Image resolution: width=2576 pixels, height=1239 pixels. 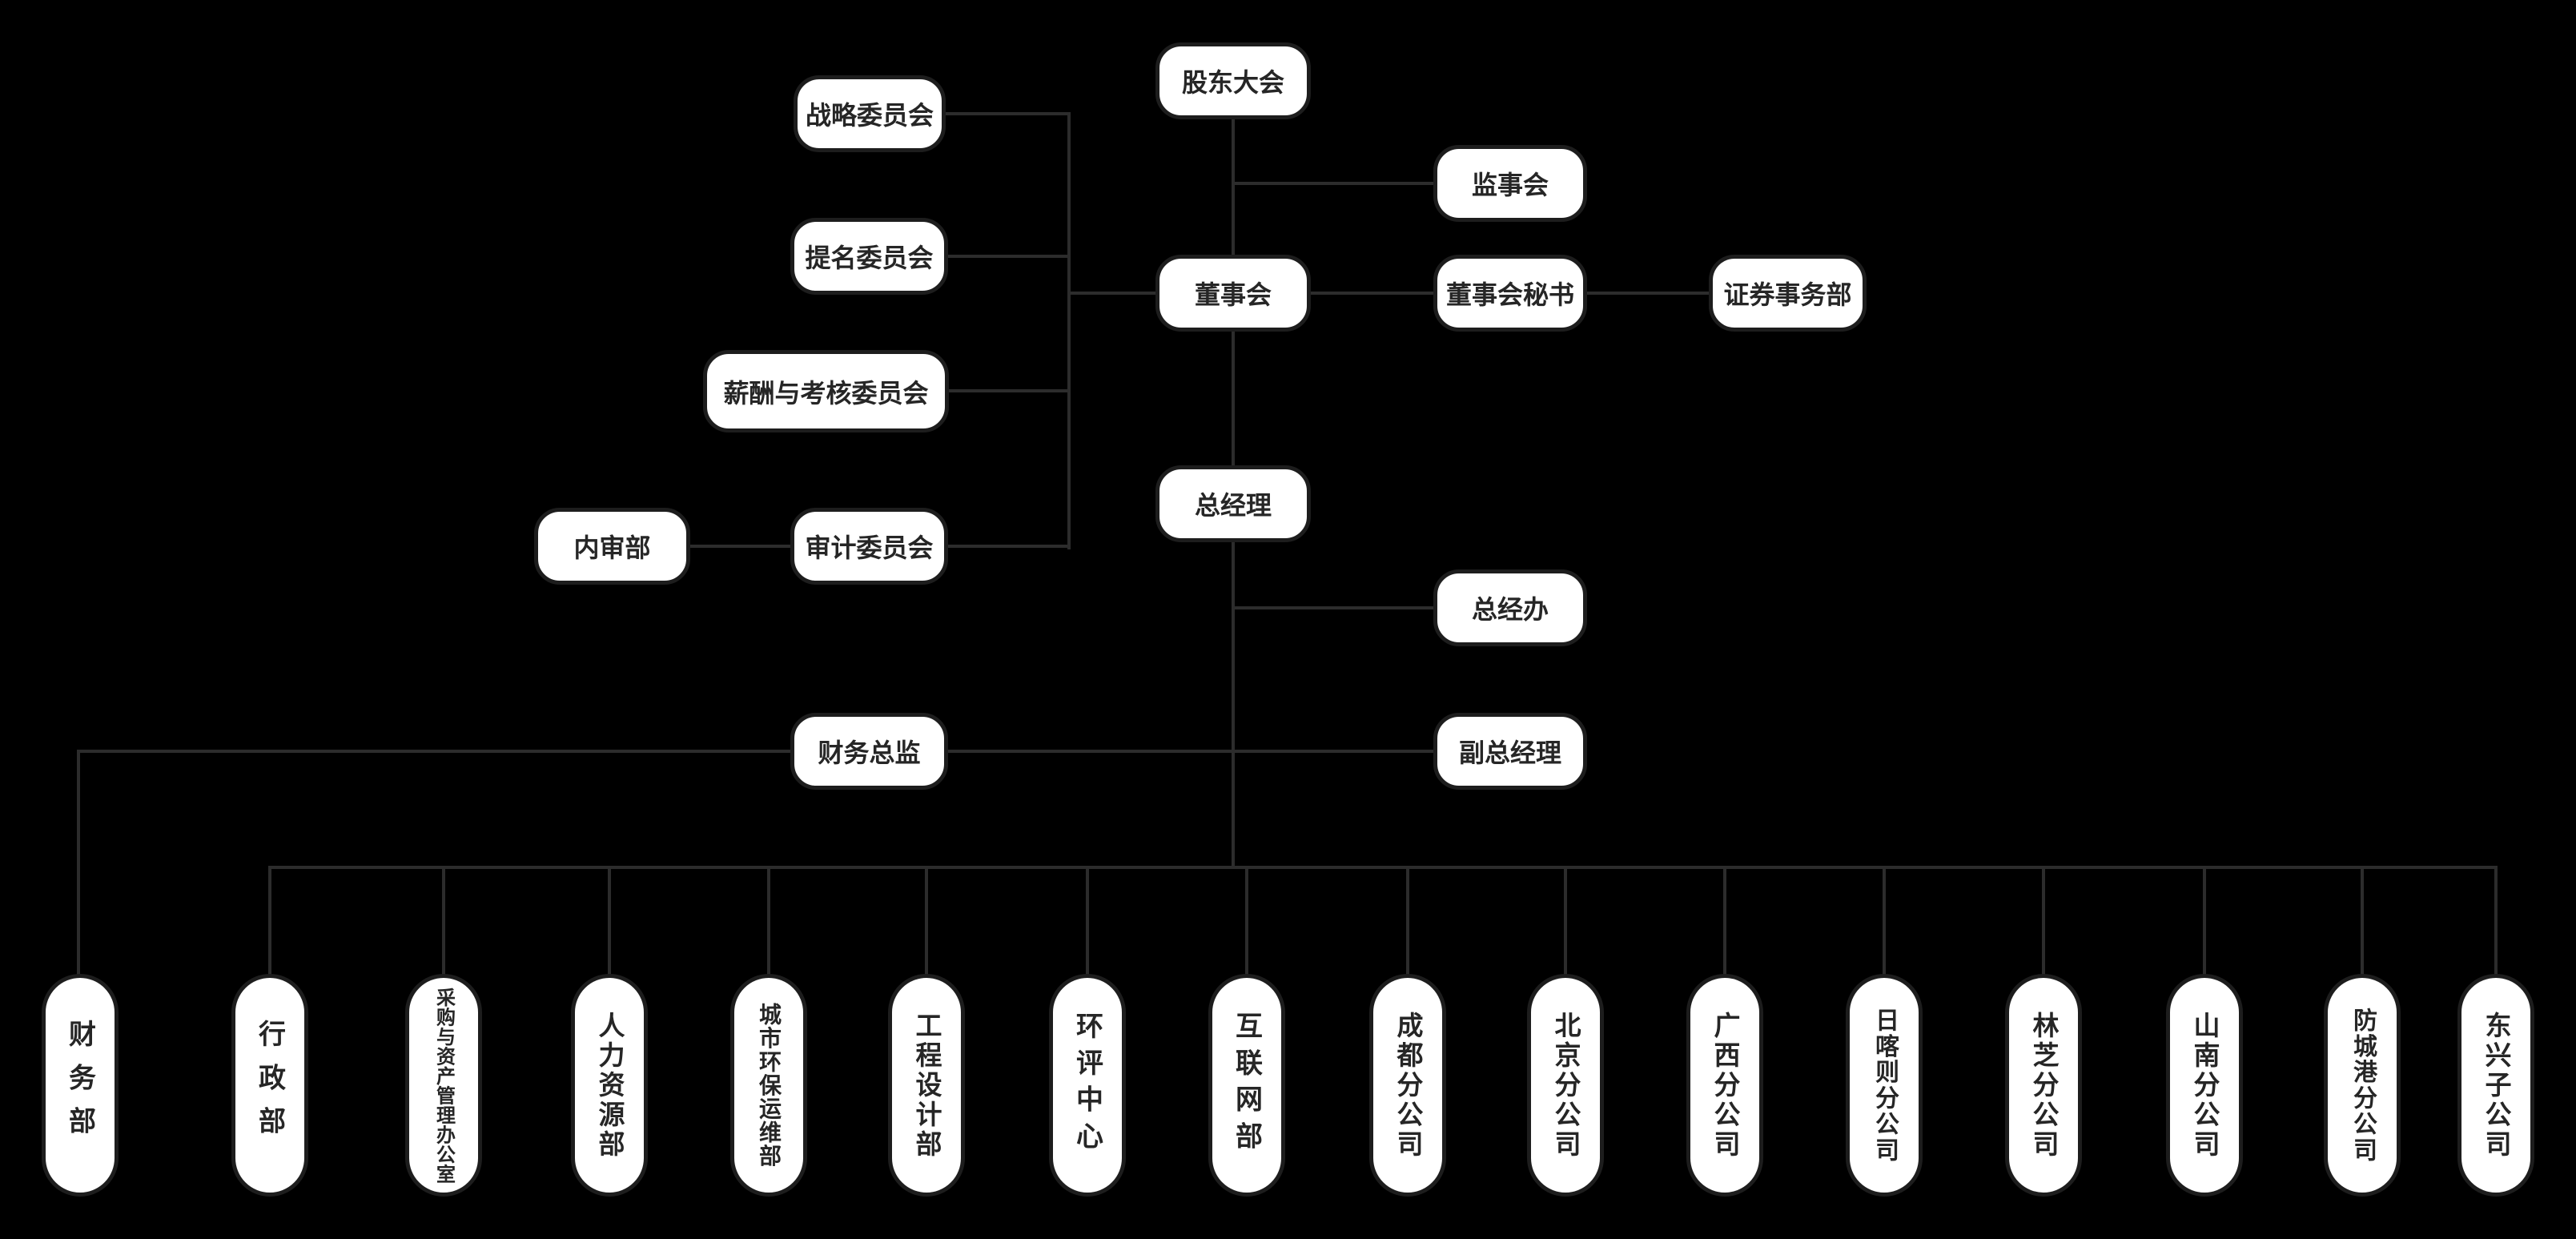 I want to click on node-label: 股东大会, so click(x=1232, y=82).